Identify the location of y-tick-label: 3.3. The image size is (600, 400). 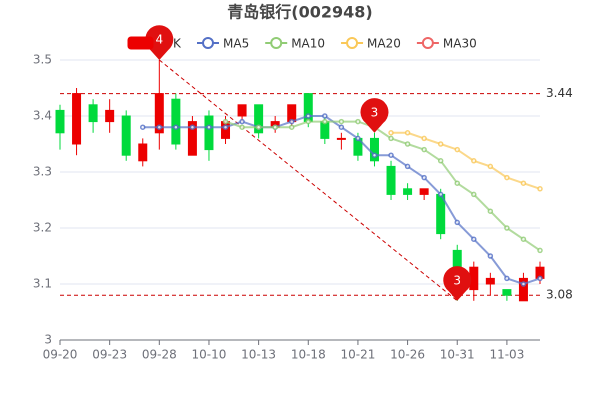
(42, 172).